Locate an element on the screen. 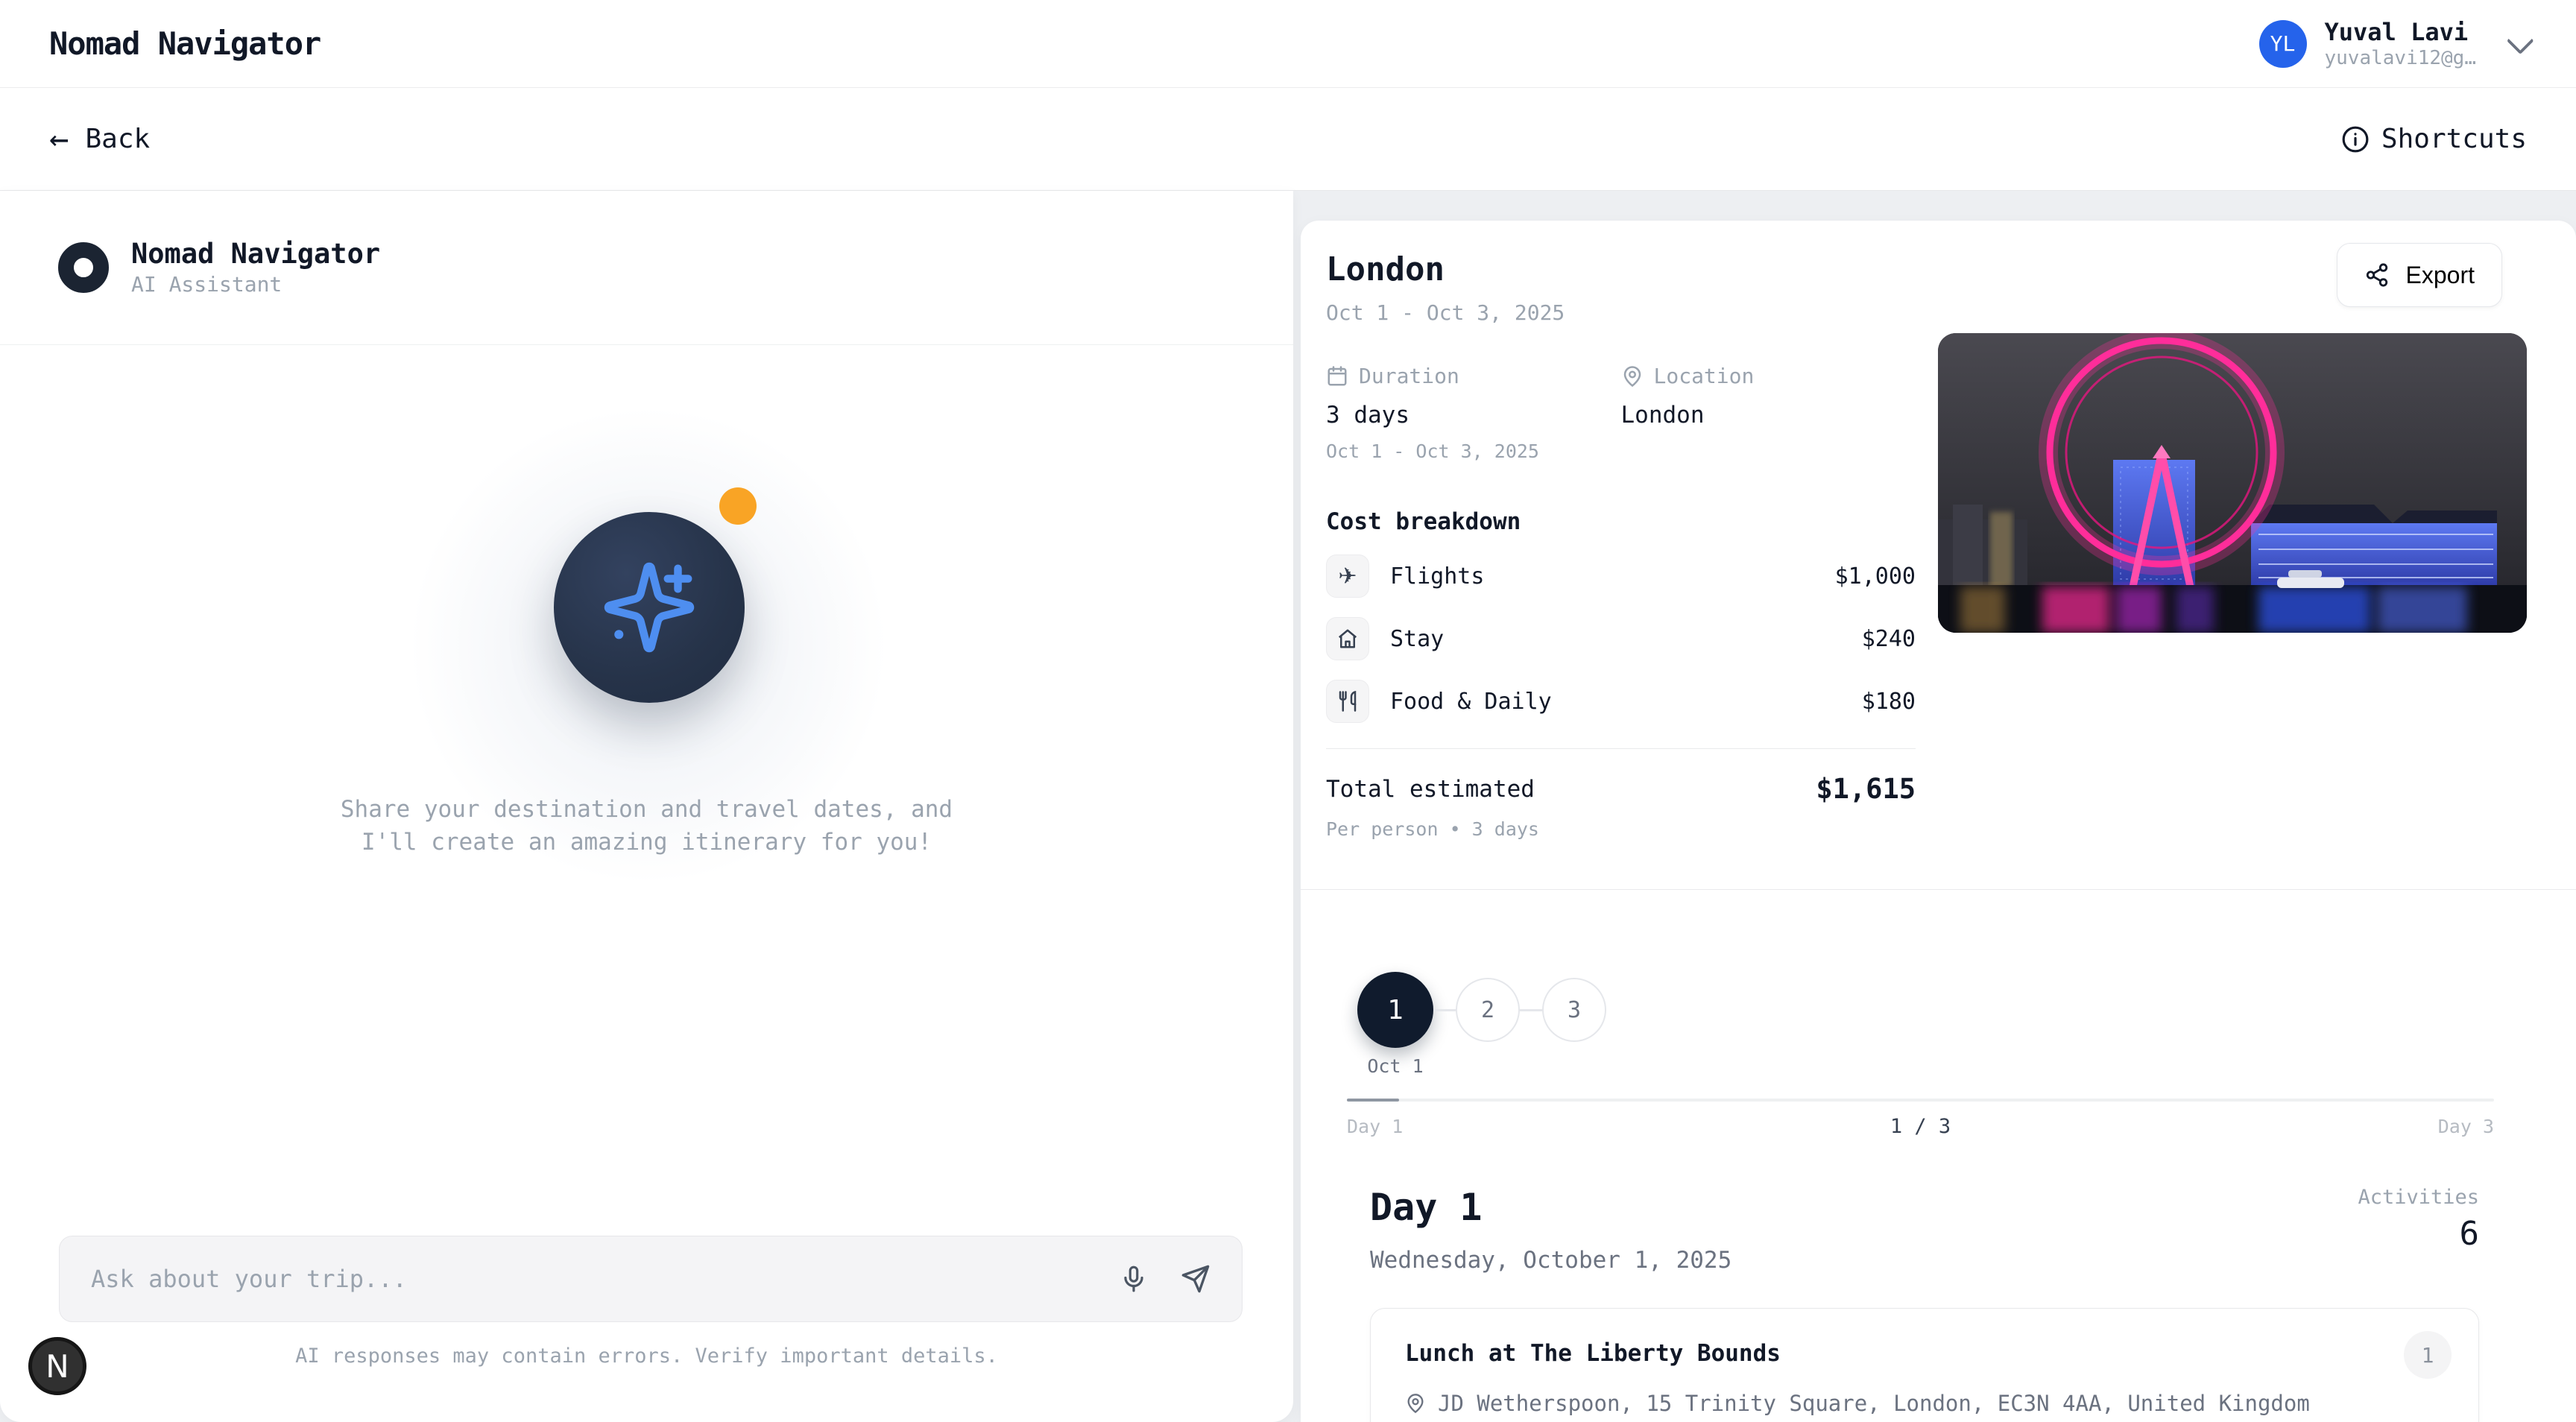  sparkles-icon is located at coordinates (649, 607).